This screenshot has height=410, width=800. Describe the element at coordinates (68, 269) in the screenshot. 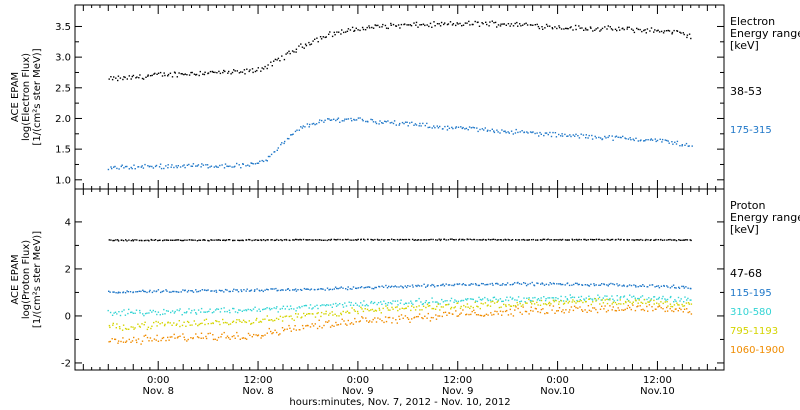

I see `y-tick-label: 2` at that location.